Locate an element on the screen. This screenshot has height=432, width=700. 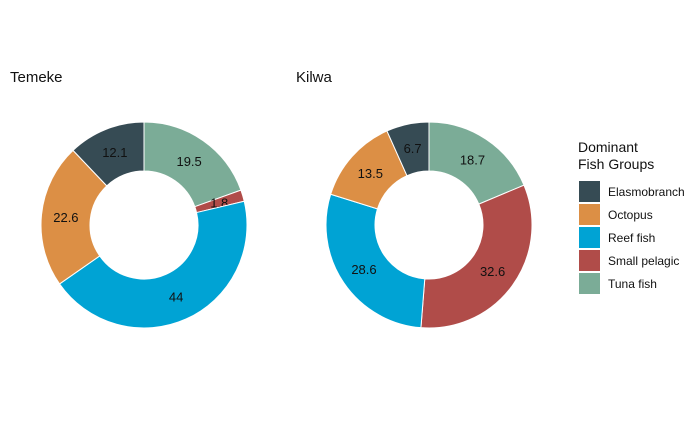
slice-kilwa-elasmobranch is located at coordinates (408, 149).